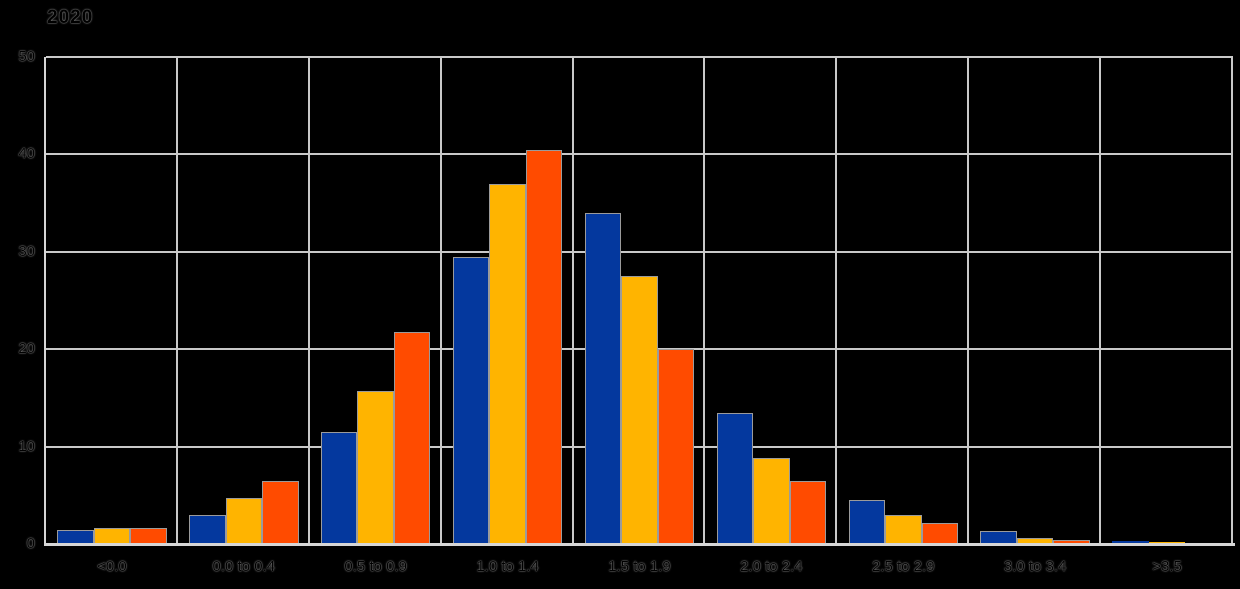 This screenshot has height=589, width=1240. I want to click on x-category-label-7: 3.0 to 3.4, so click(1035, 566).